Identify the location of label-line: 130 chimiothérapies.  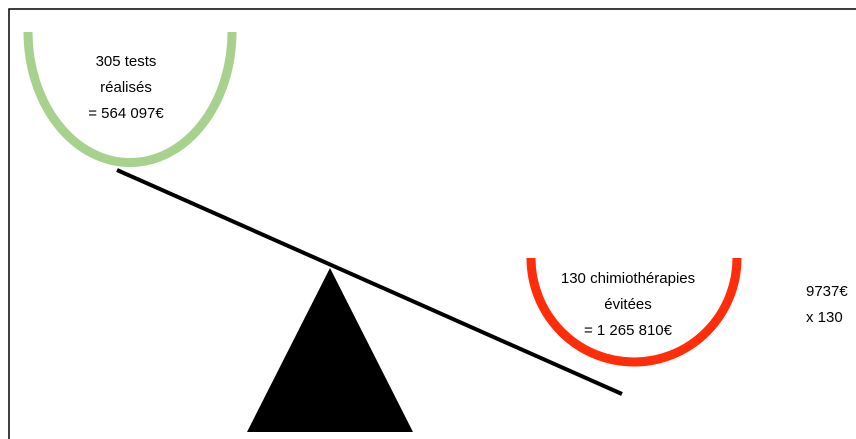
(628, 278).